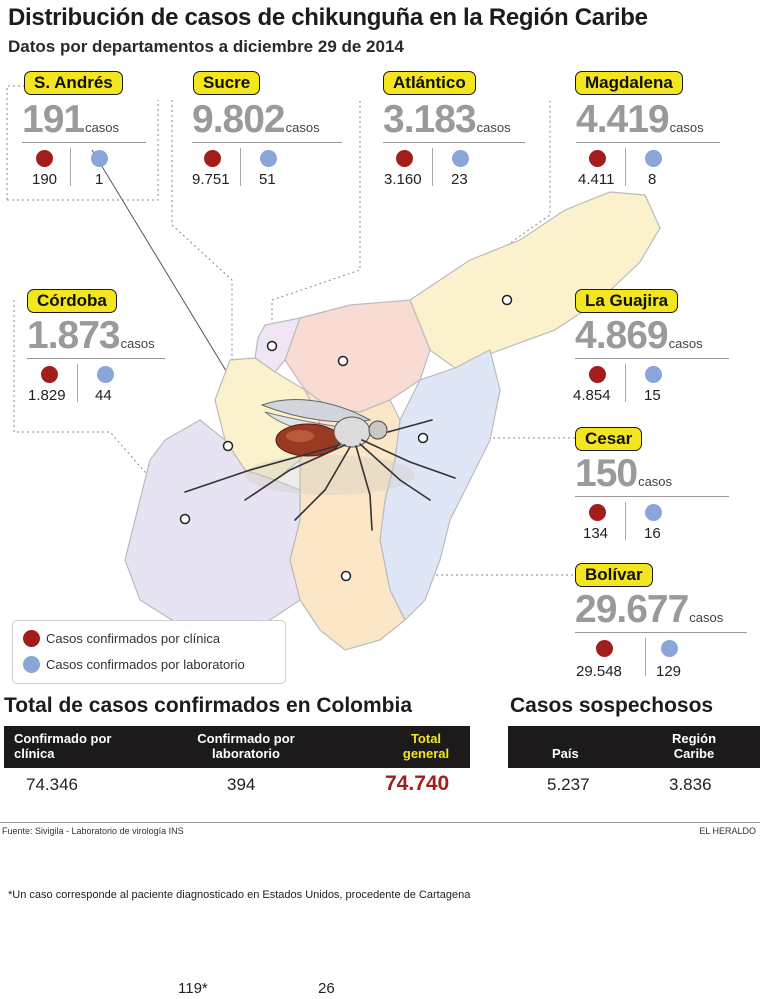 This screenshot has height=999, width=760. Describe the element at coordinates (103, 395) in the screenshot. I see `laboratorio-value: 44` at that location.